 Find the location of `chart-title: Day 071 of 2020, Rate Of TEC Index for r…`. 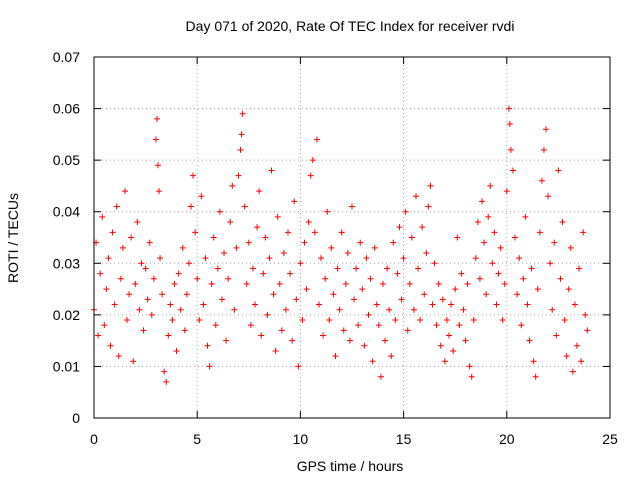

chart-title: Day 071 of 2020, Rate Of TEC Index for r… is located at coordinates (350, 26).